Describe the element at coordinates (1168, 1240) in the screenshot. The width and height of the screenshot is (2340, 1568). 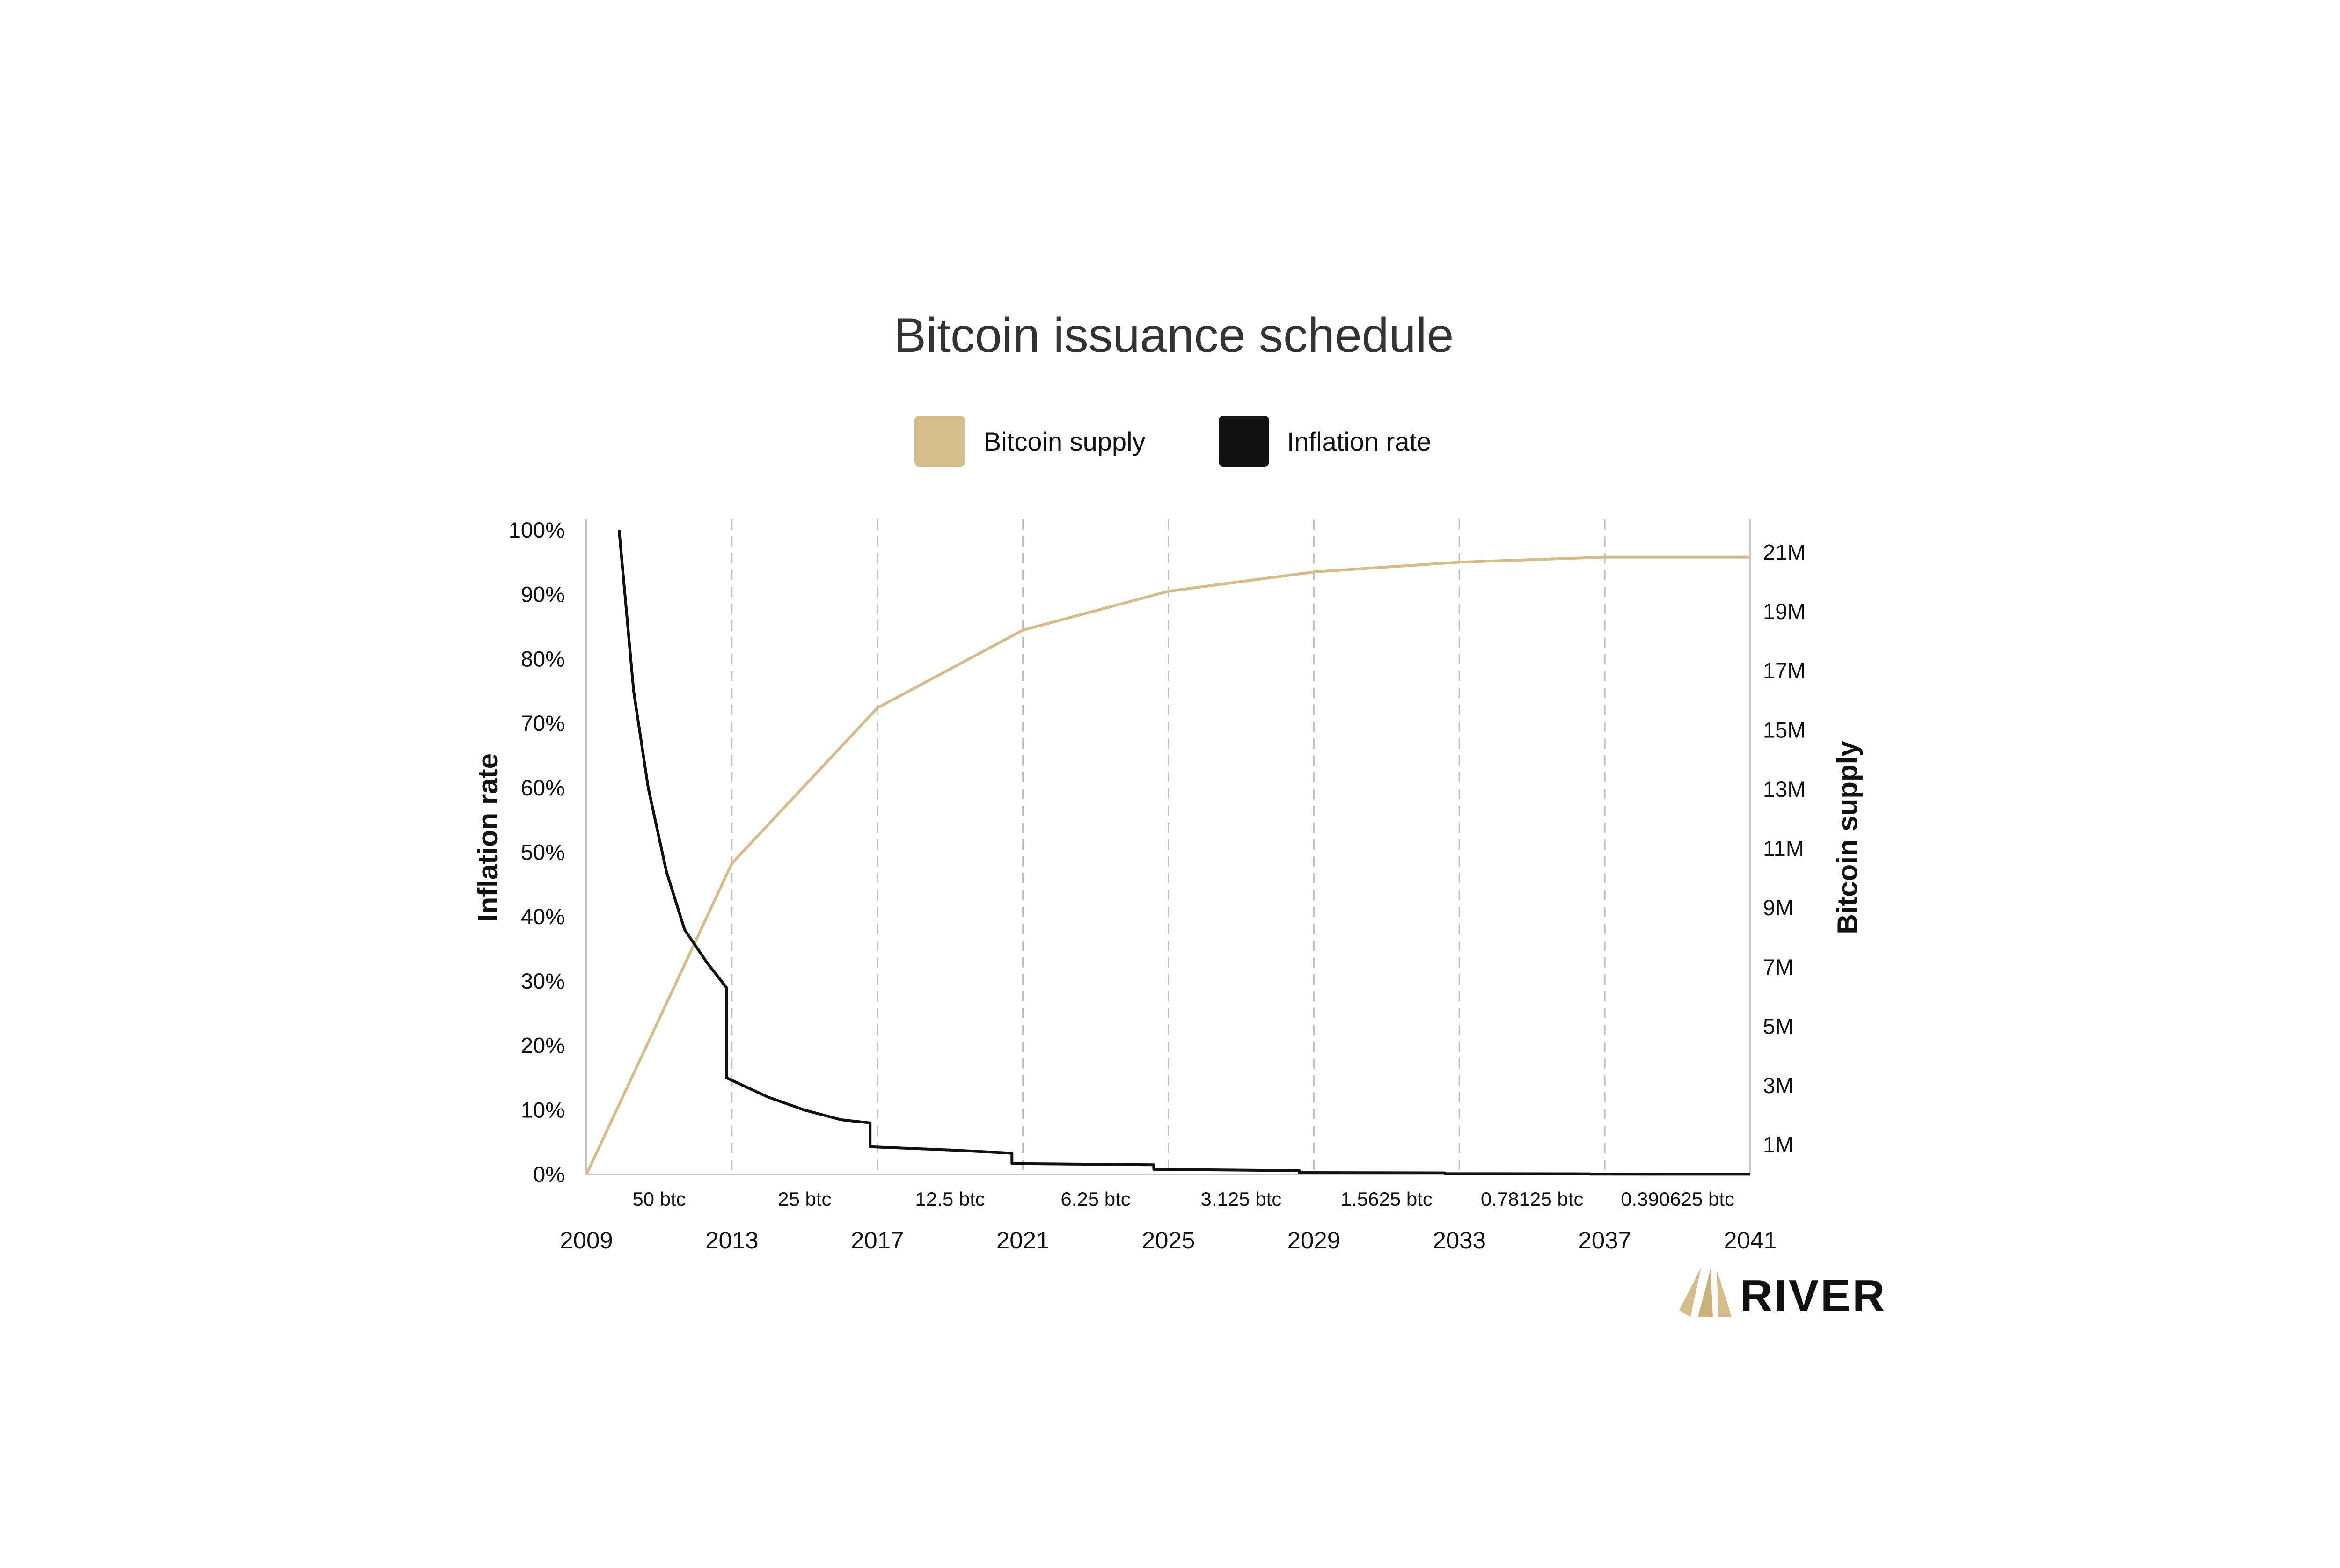
I see `x-tick-label: 2025` at that location.